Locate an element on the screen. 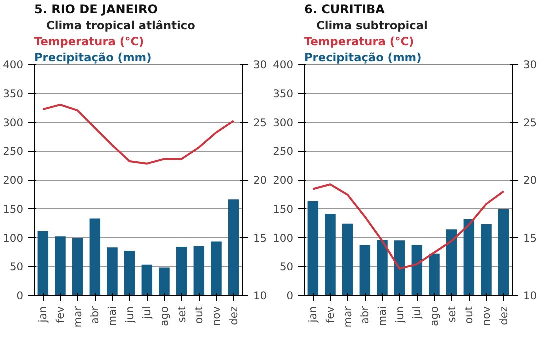  chart-subtitle: Clima tropical atlântico is located at coordinates (121, 25).